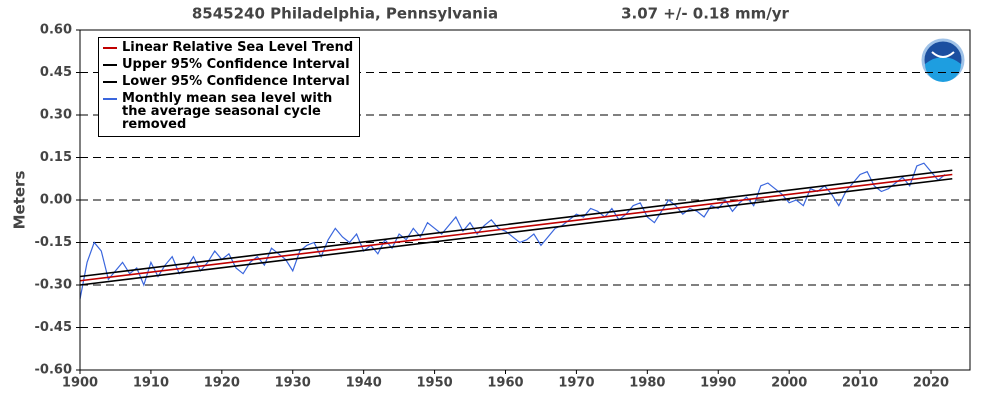  Describe the element at coordinates (80, 383) in the screenshot. I see `x-tick-label: 1900` at that location.